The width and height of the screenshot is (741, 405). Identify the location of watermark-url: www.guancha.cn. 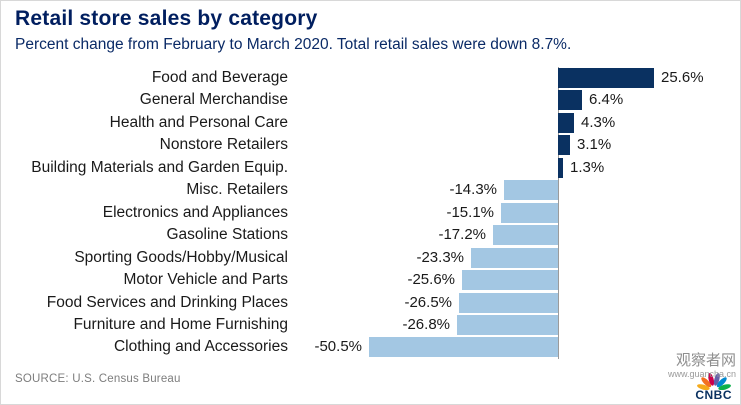
(701, 373).